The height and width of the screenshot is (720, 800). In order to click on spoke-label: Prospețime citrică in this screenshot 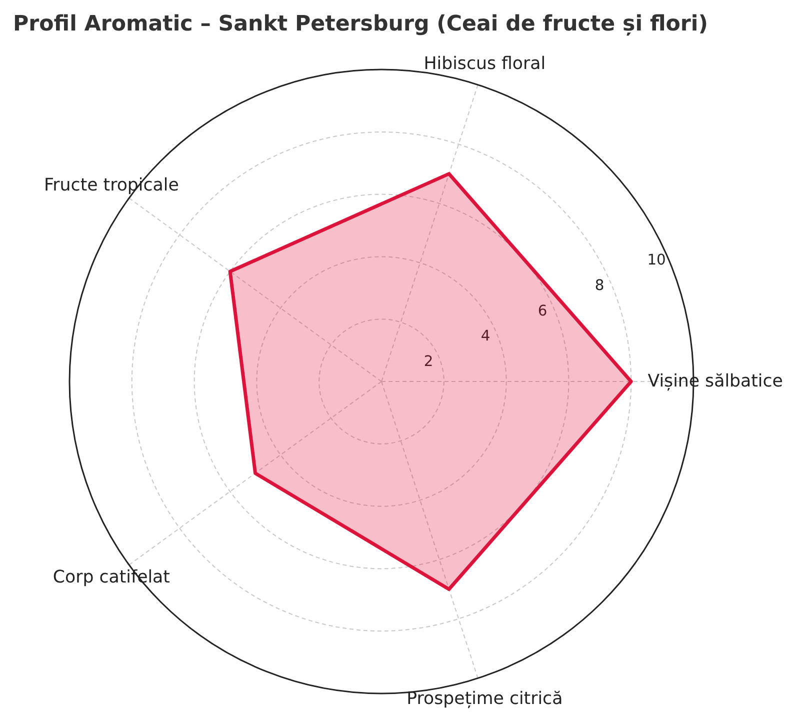, I will do `click(484, 699)`.